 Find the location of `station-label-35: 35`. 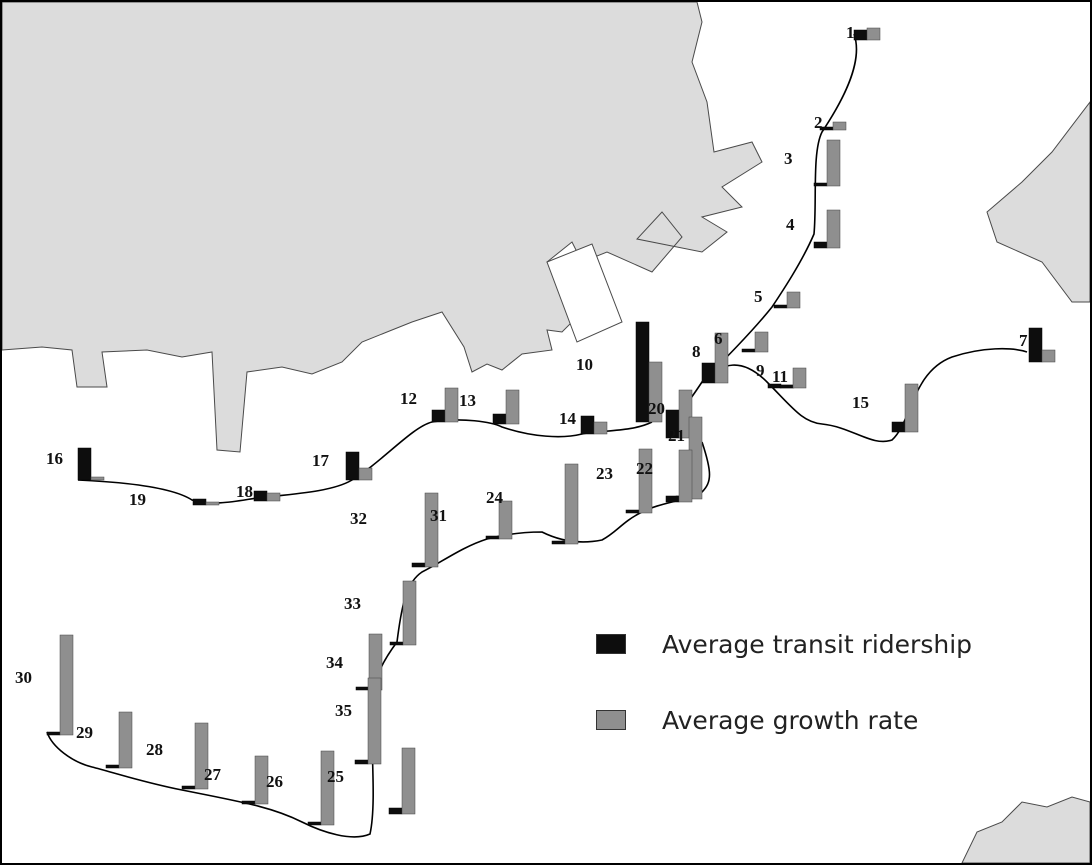

station-label-35: 35 is located at coordinates (343, 710).